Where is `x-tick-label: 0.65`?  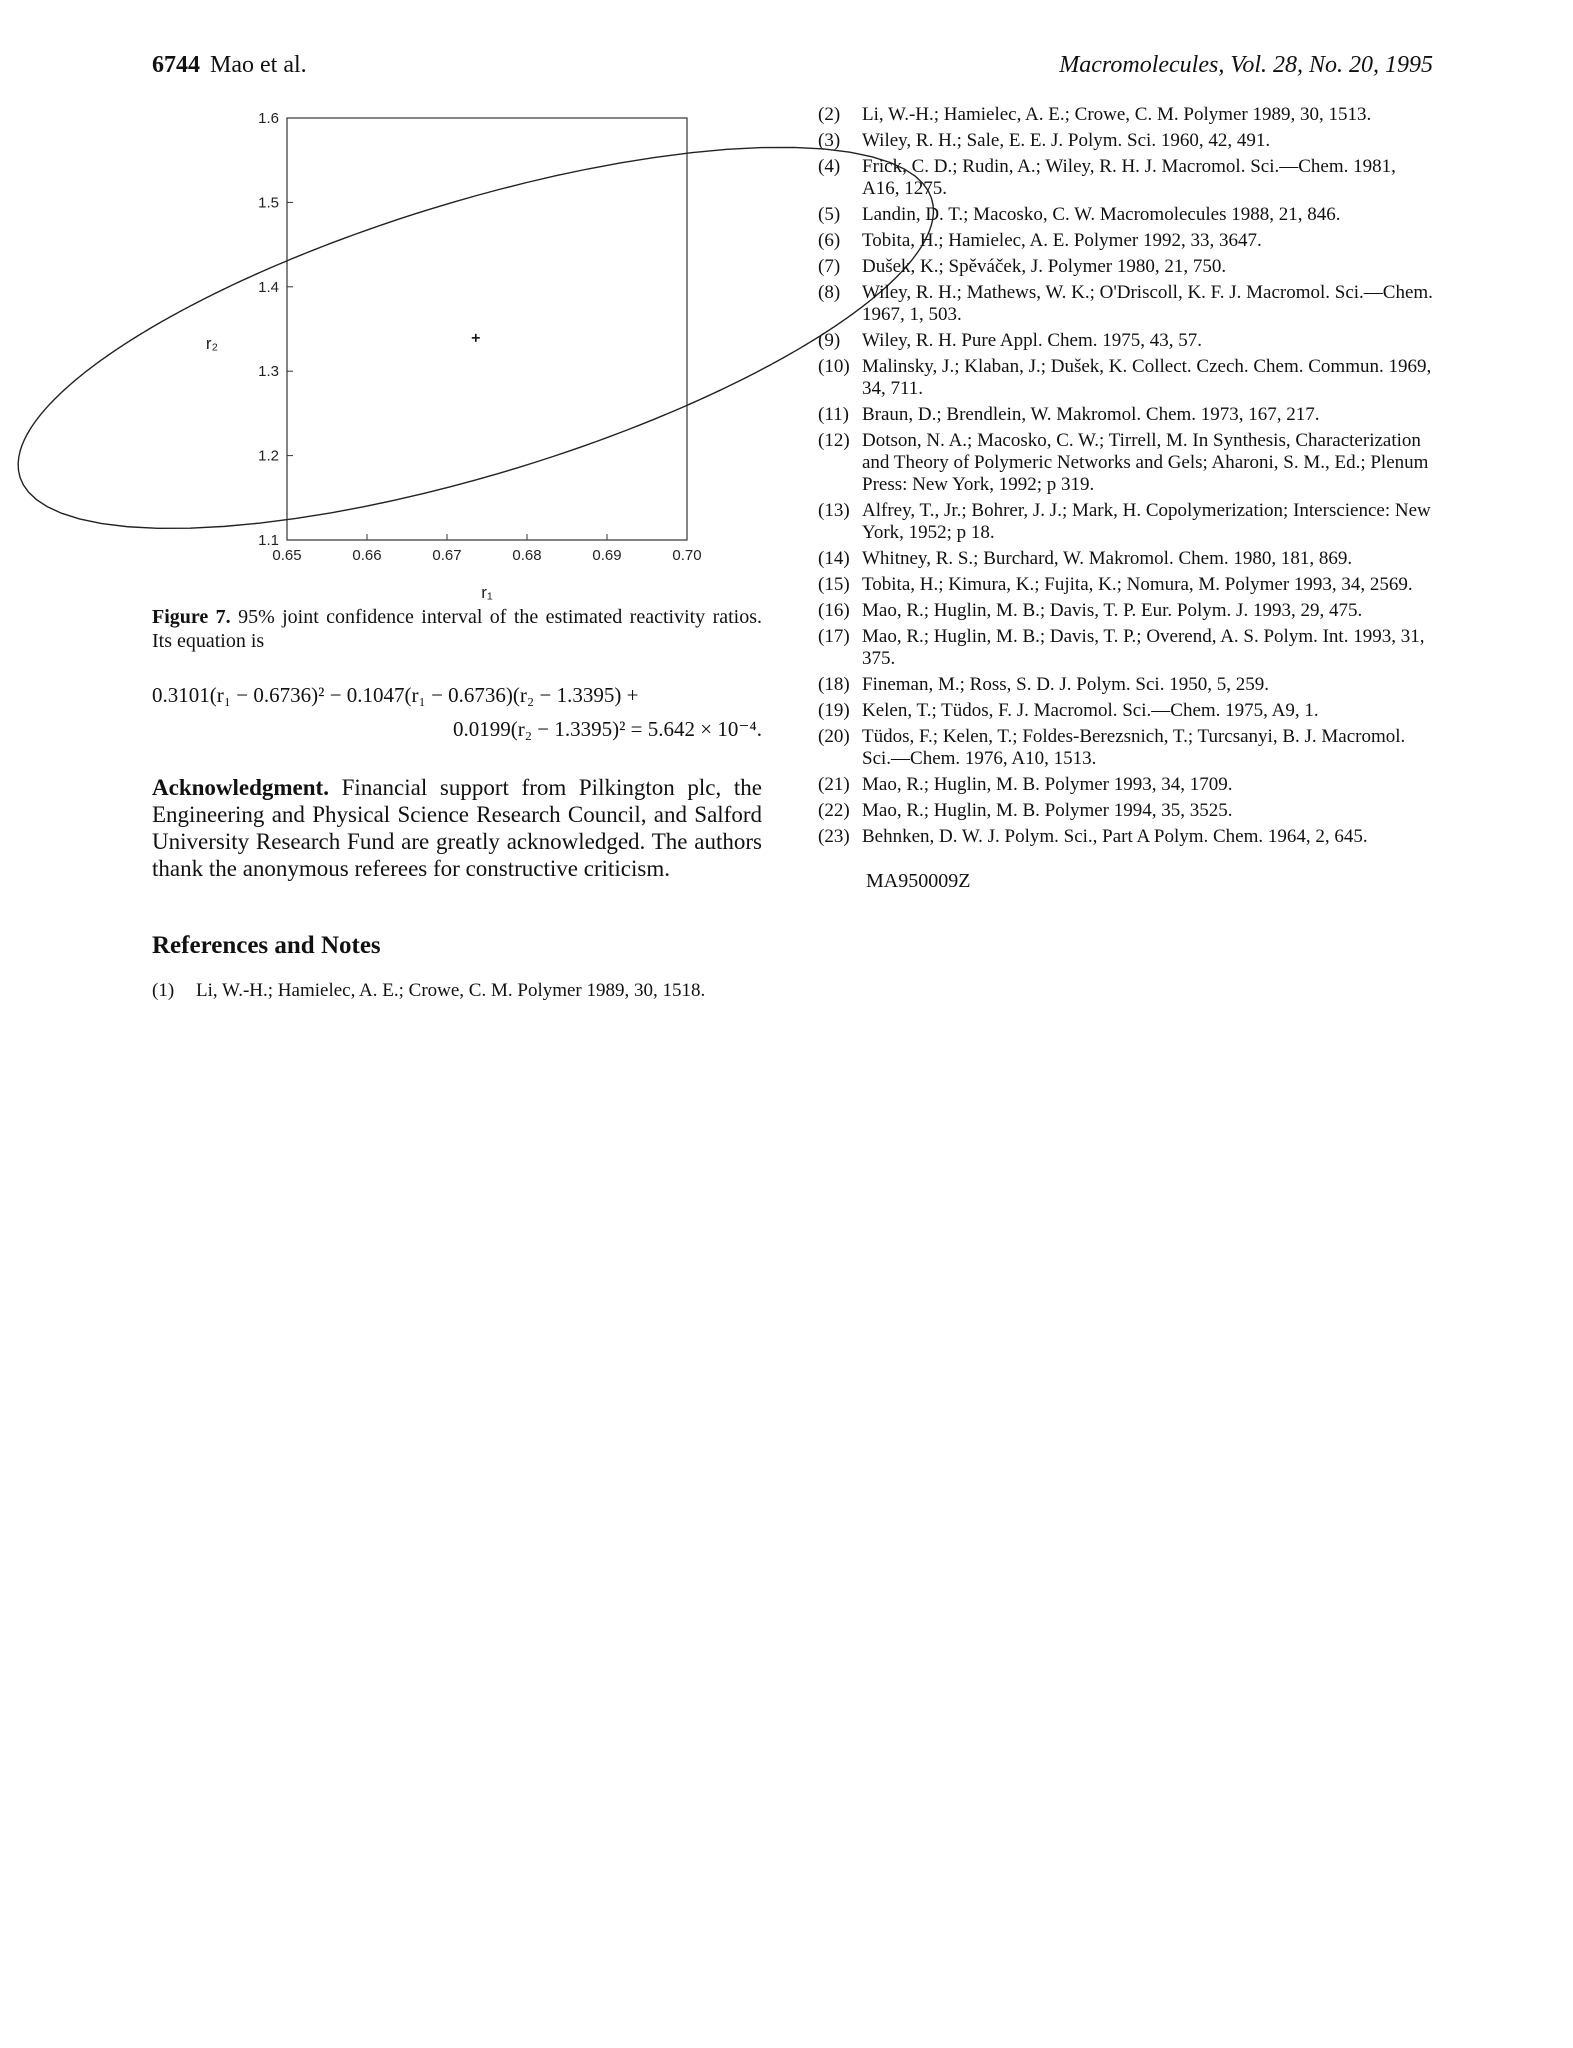
x-tick-label: 0.65 is located at coordinates (286, 555).